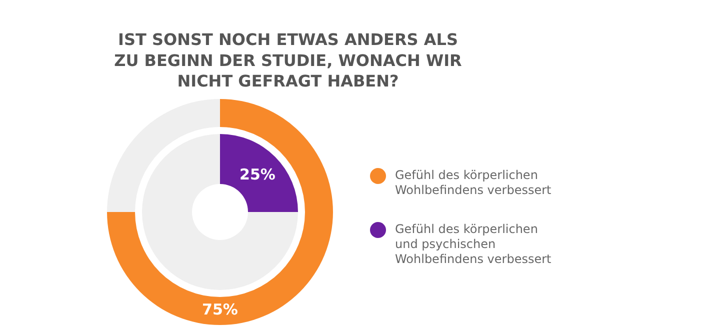  What do you see at coordinates (473, 244) in the screenshot?
I see `legend-label: Gefühl des körperlichen und psychischen Wohlbefindens verbessert` at bounding box center [473, 244].